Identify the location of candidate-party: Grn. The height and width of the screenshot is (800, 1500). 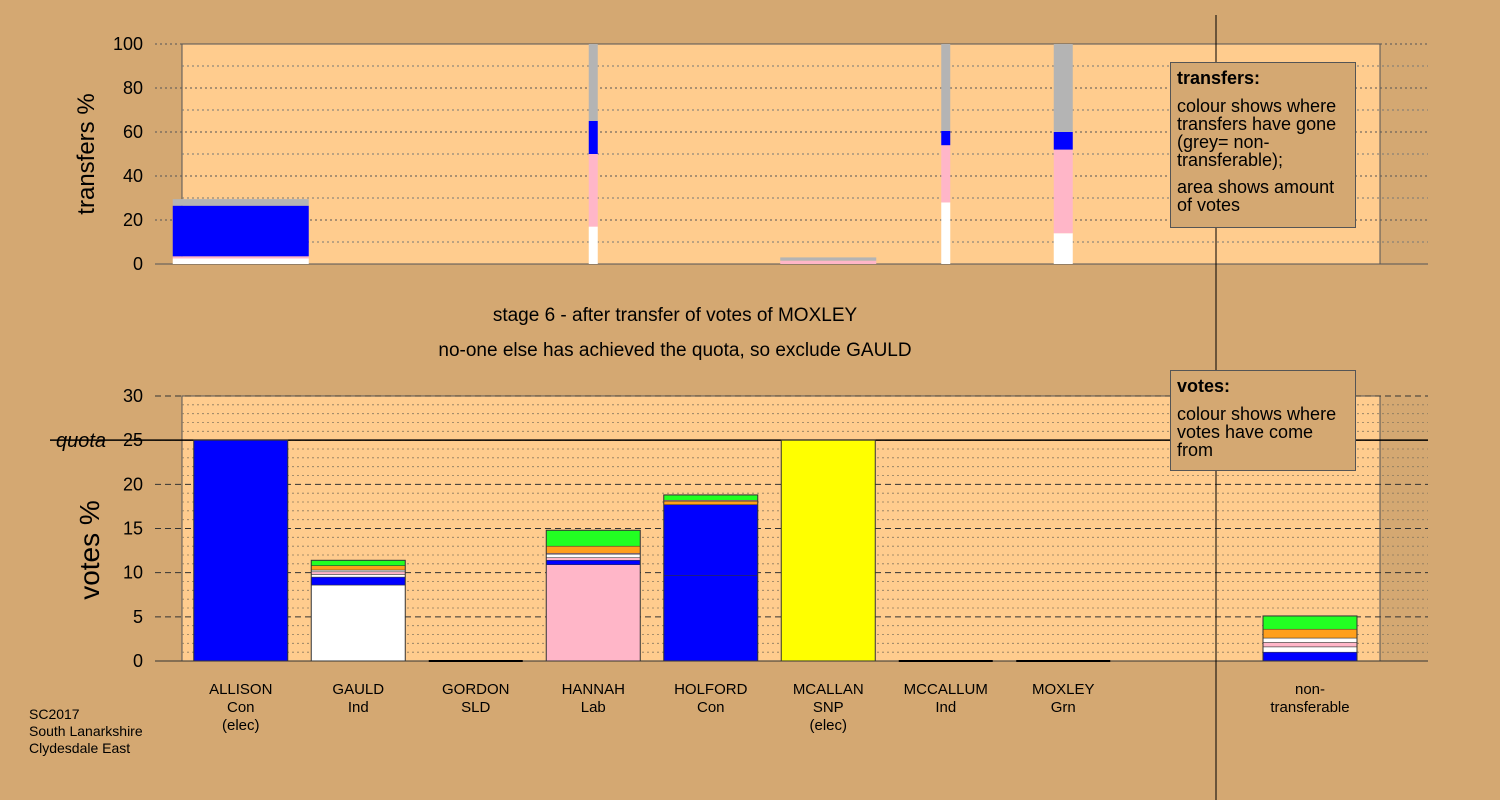
(1063, 707).